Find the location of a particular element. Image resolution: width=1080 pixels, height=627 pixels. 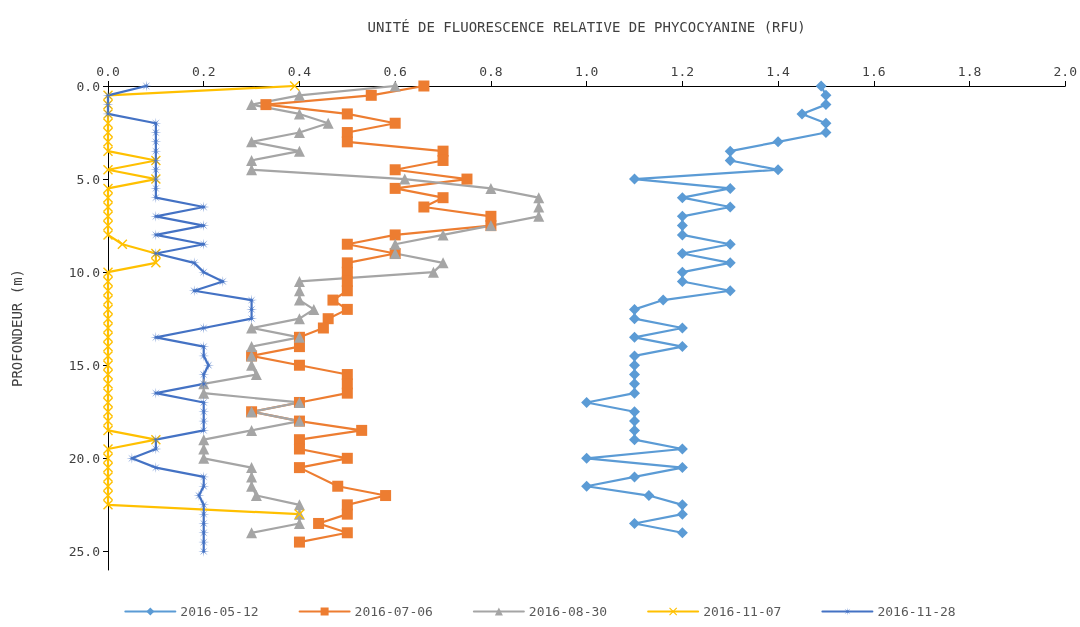

x-tick-label: 1.4 is located at coordinates (778, 71).